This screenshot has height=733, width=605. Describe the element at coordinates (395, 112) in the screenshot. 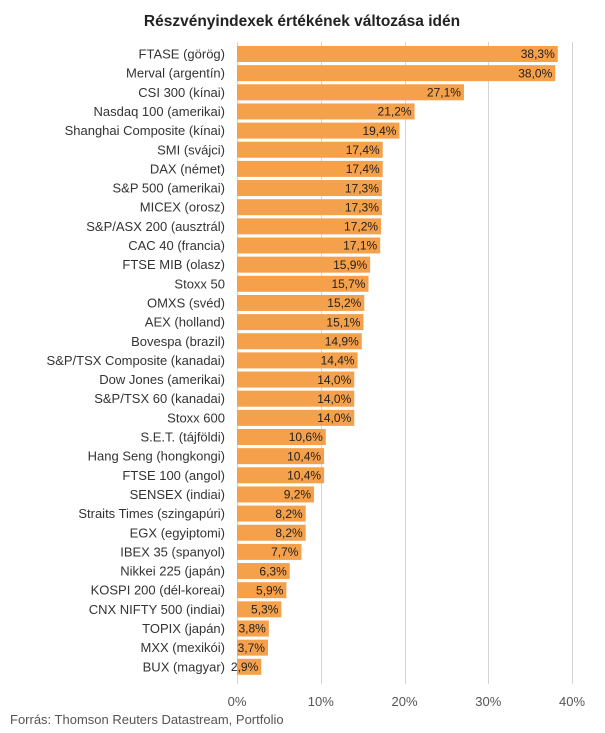

I see `value-label: 21,2%` at that location.